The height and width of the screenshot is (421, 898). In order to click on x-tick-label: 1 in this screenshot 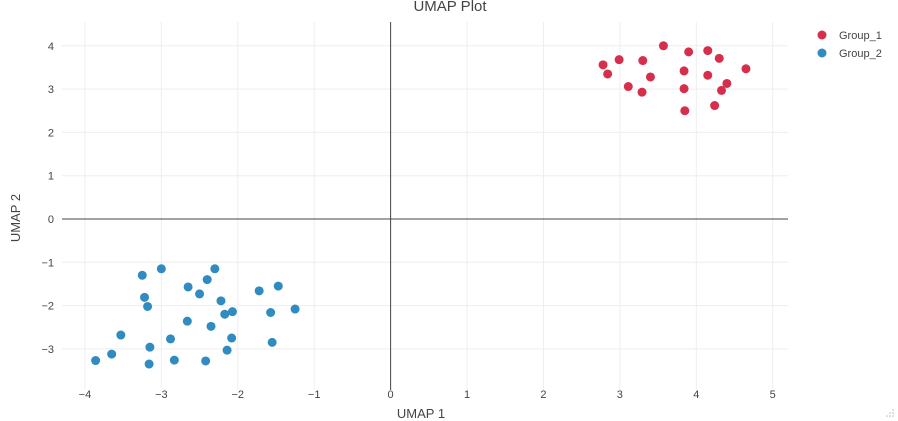, I will do `click(467, 395)`.